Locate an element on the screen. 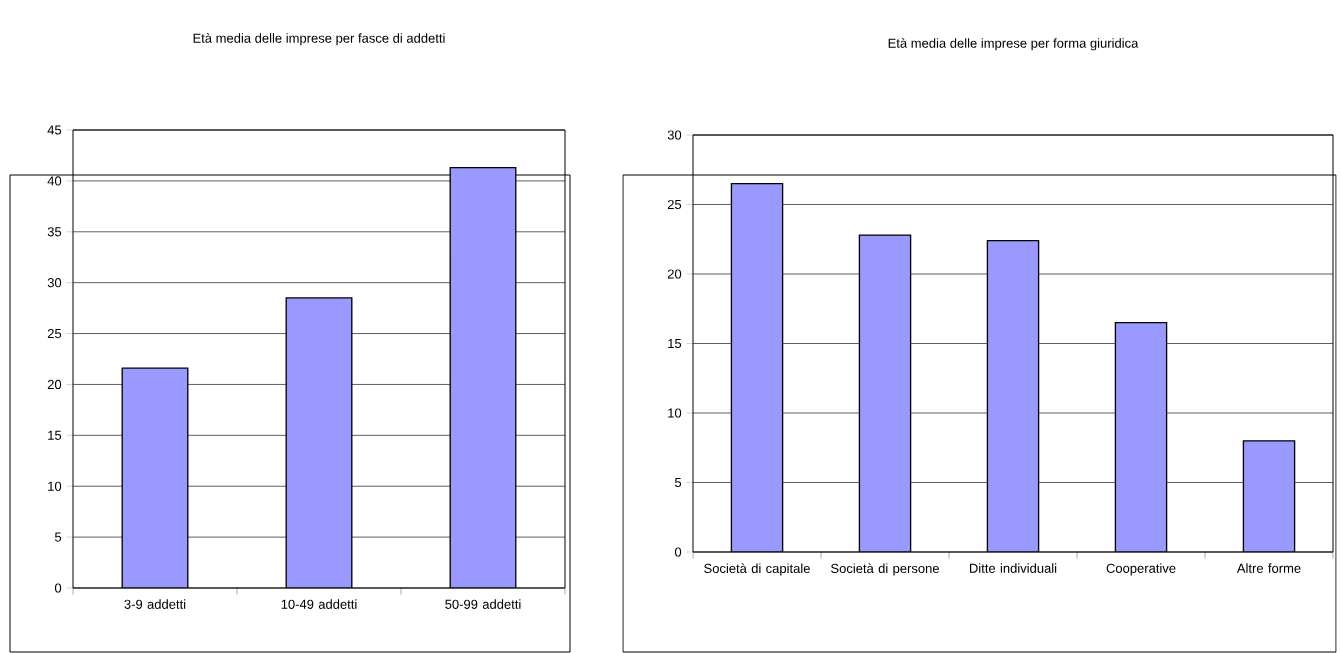 The height and width of the screenshot is (653, 1341). x-tick-label: 3-9 addetti is located at coordinates (155, 604).